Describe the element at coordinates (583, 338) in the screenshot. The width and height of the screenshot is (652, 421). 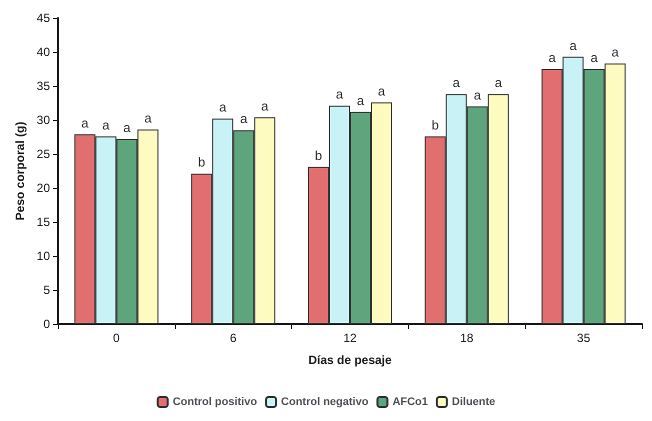
I see `x-tick-label: 35` at that location.